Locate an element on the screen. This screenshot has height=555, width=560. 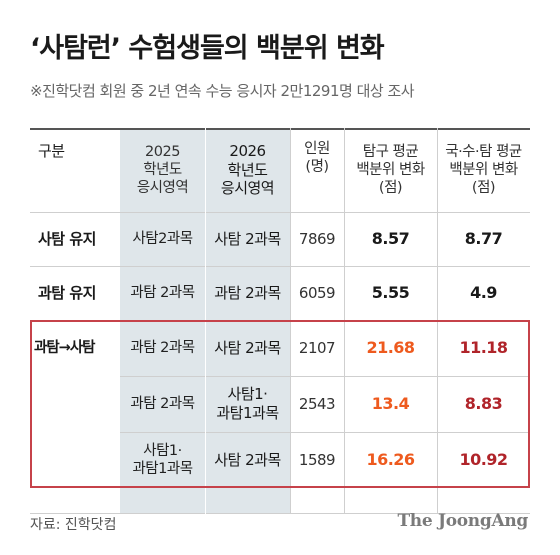
header-2026-line: 학년도 is located at coordinates (247, 169).